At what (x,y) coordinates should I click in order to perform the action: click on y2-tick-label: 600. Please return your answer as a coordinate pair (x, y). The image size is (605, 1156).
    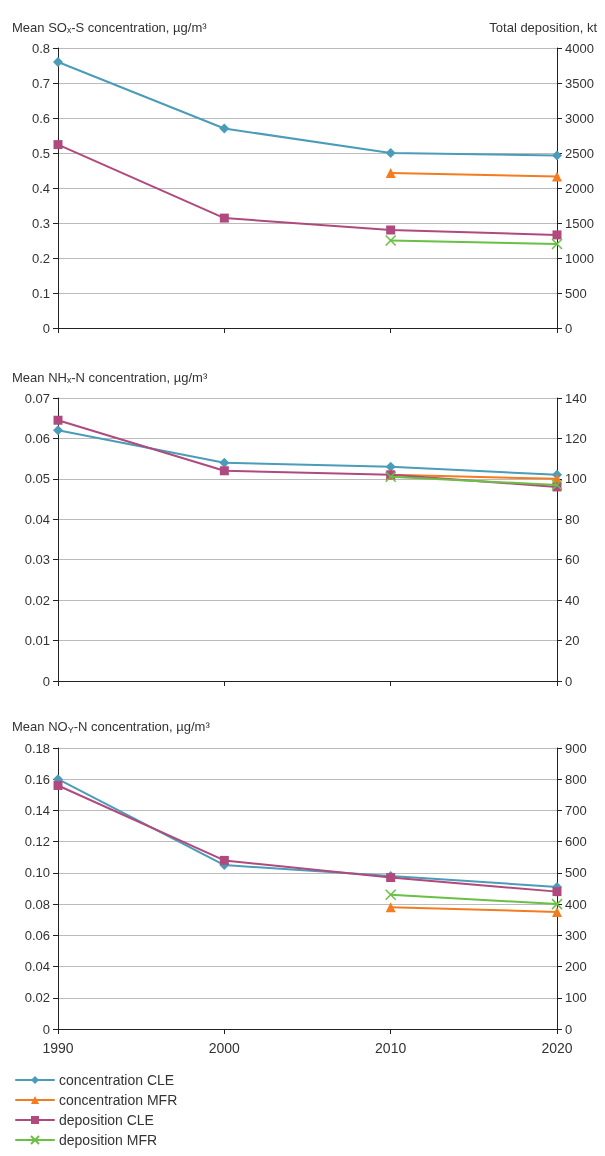
    Looking at the image, I should click on (576, 842).